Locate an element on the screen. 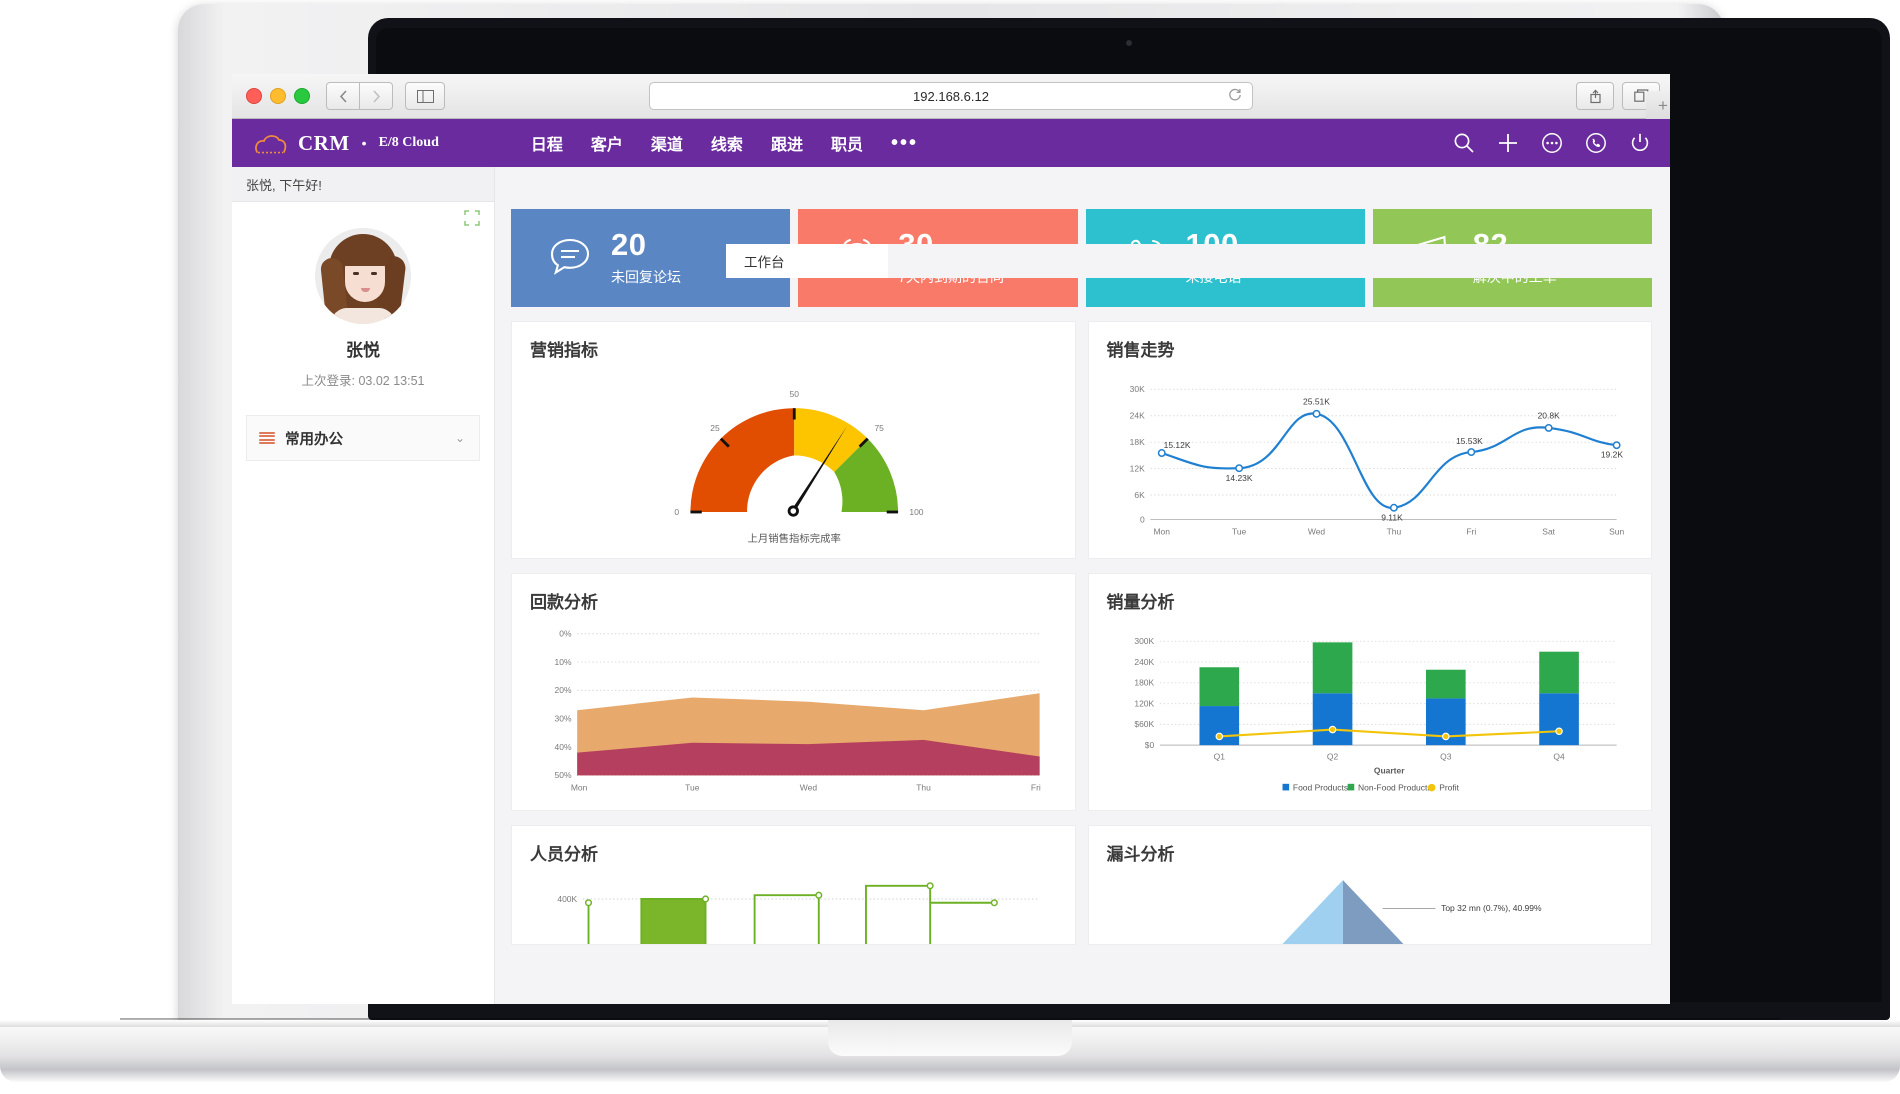 The height and width of the screenshot is (1094, 1900). y-tick-50: 50% is located at coordinates (563, 775).